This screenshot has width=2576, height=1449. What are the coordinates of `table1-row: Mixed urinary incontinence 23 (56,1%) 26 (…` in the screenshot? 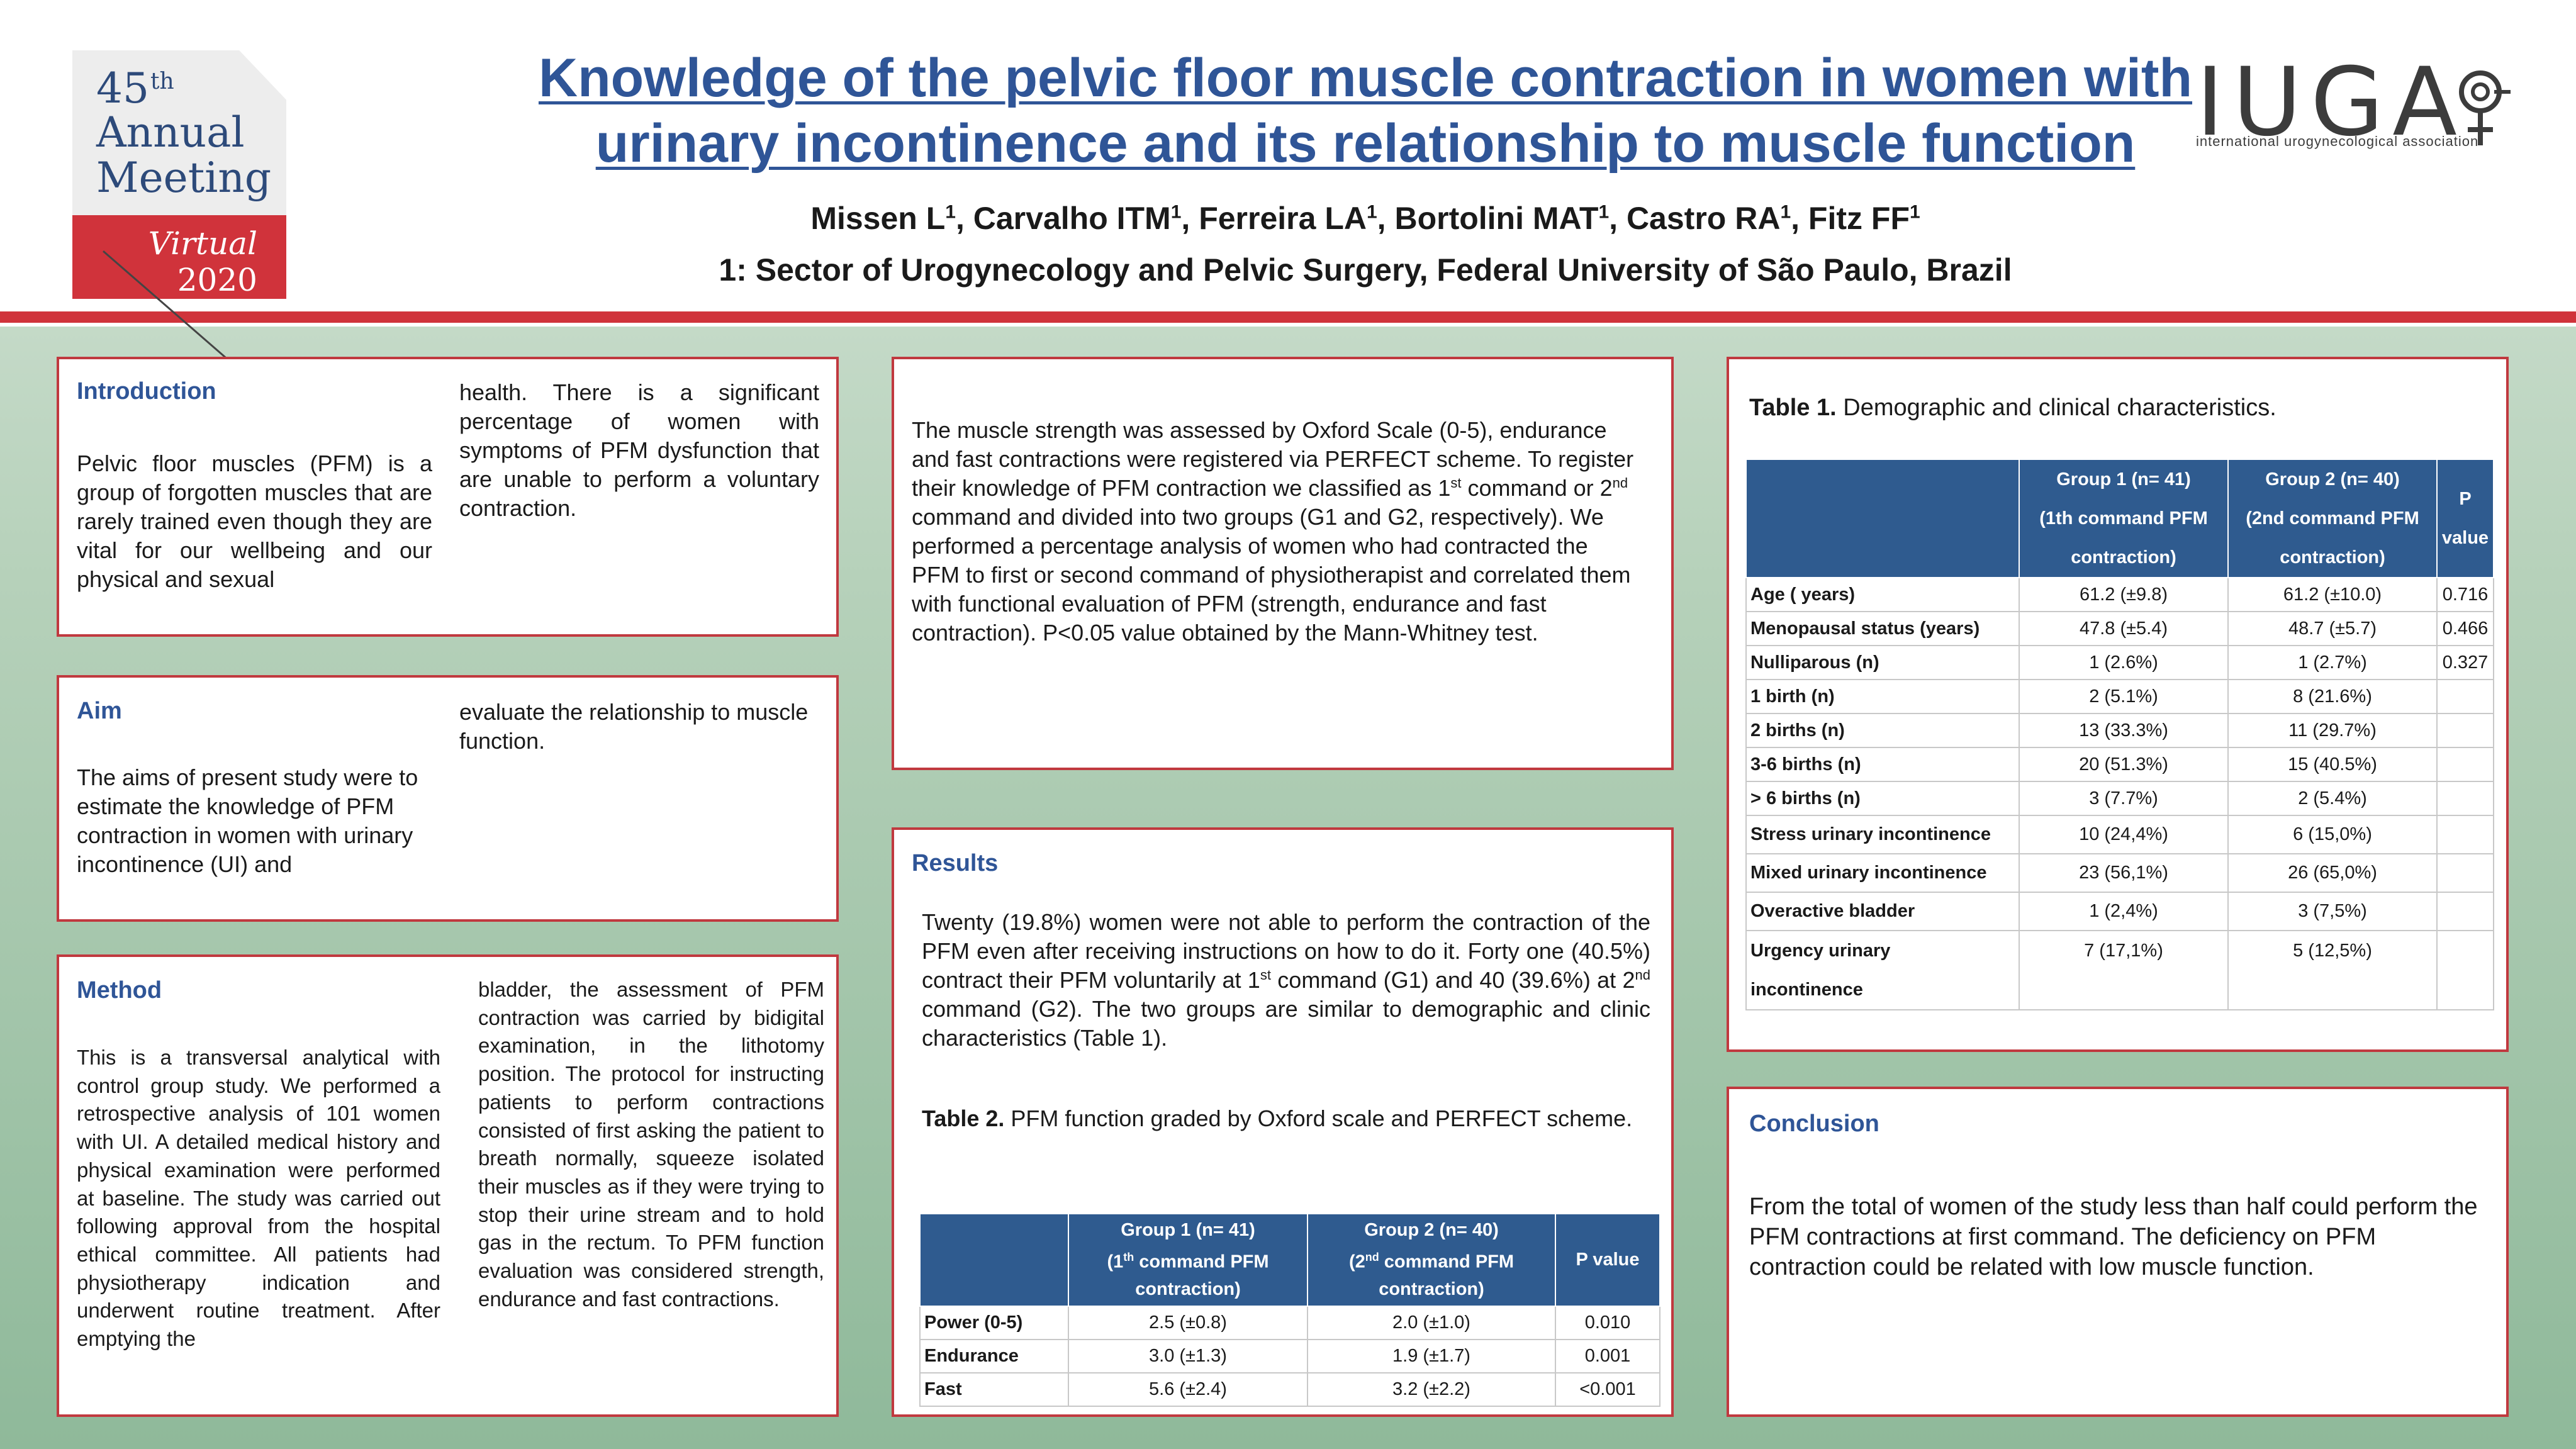 It's located at (2119, 873).